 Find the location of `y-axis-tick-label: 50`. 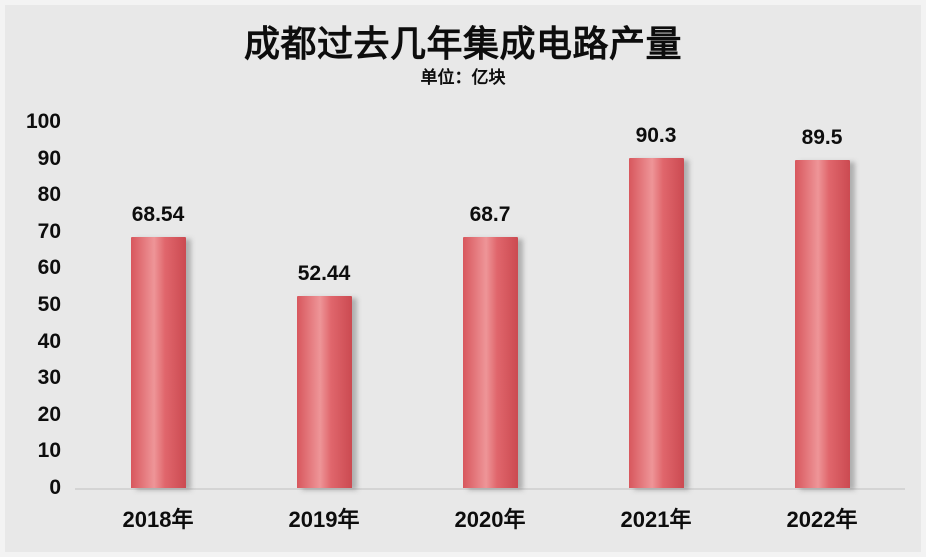

y-axis-tick-label: 50 is located at coordinates (49, 304).